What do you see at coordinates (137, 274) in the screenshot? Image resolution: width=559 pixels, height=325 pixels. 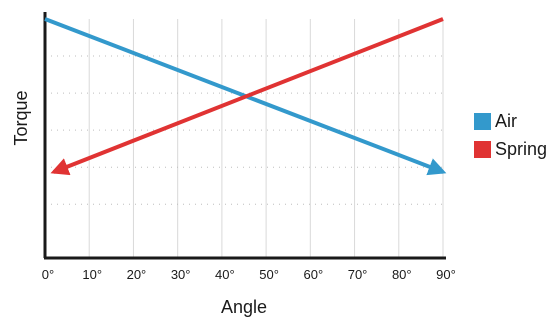 I see `x-tick-label: 20°` at bounding box center [137, 274].